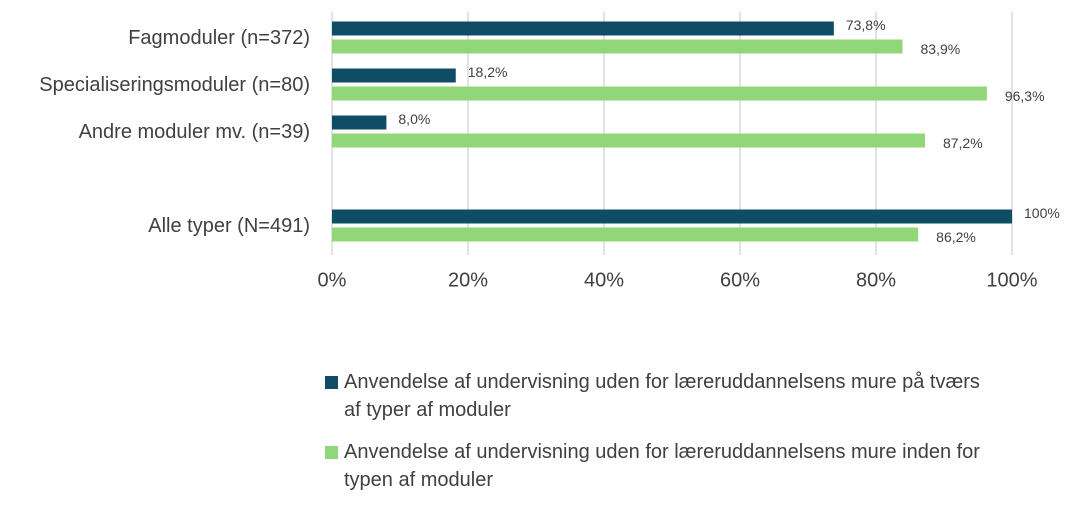 This screenshot has width=1072, height=508. I want to click on x-tick-label: 60%, so click(740, 280).